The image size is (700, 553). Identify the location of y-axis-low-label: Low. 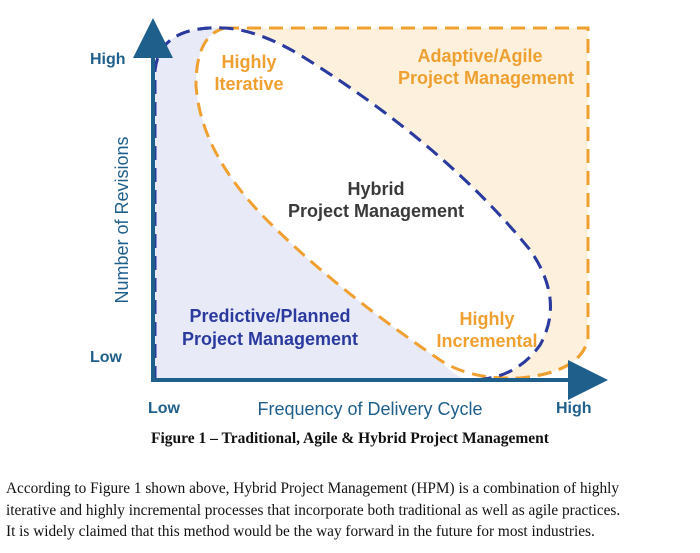
(106, 357).